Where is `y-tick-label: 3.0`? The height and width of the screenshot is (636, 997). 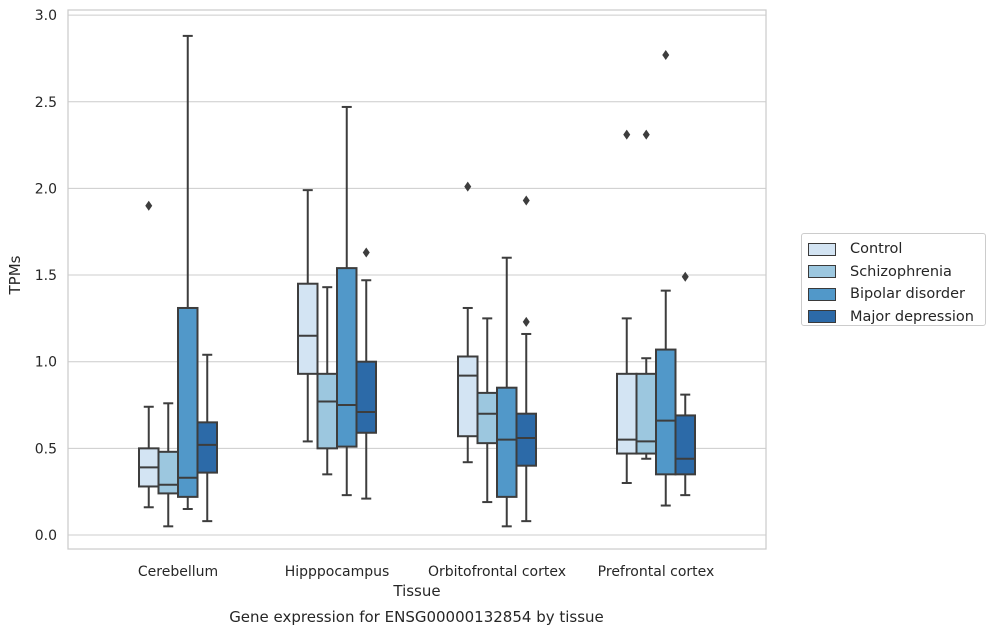
y-tick-label: 3.0 is located at coordinates (46, 16).